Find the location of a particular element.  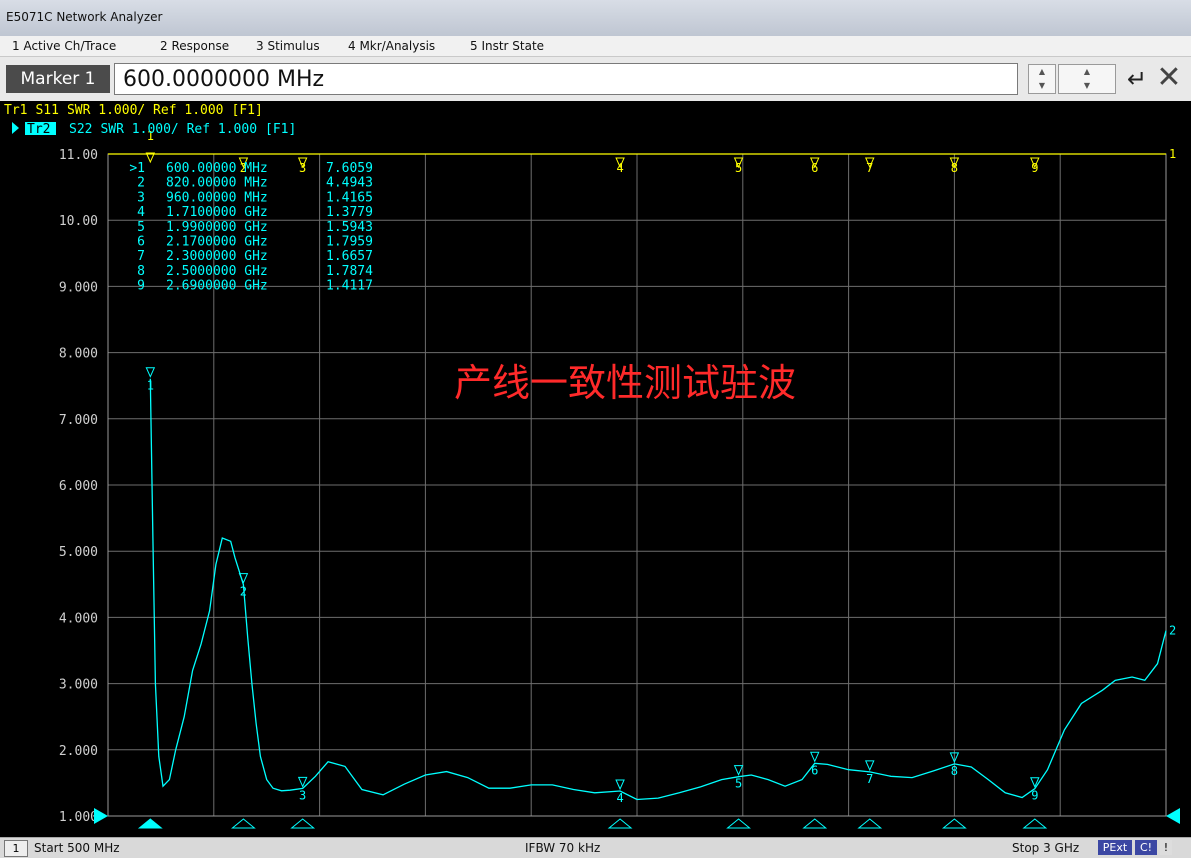

marker-table-value: 1.7959 is located at coordinates (349, 242).